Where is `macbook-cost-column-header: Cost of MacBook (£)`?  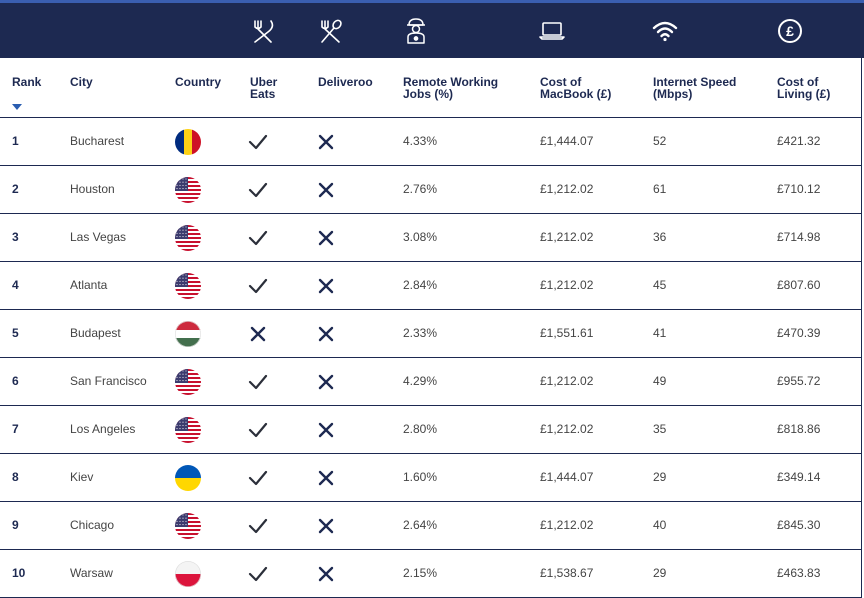
macbook-cost-column-header: Cost of MacBook (£) is located at coordinates (576, 88).